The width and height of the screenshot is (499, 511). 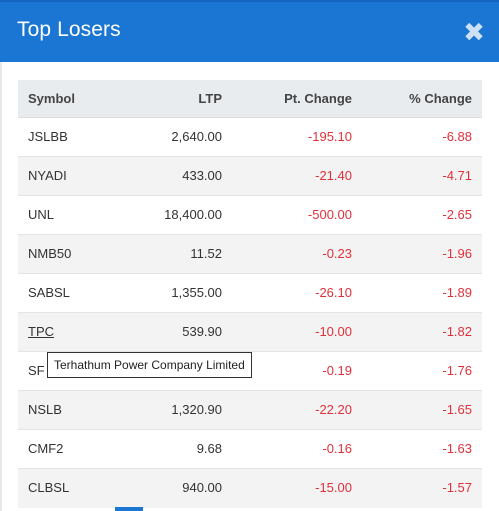 I want to click on pct-change-value: -1.96, so click(x=457, y=253).